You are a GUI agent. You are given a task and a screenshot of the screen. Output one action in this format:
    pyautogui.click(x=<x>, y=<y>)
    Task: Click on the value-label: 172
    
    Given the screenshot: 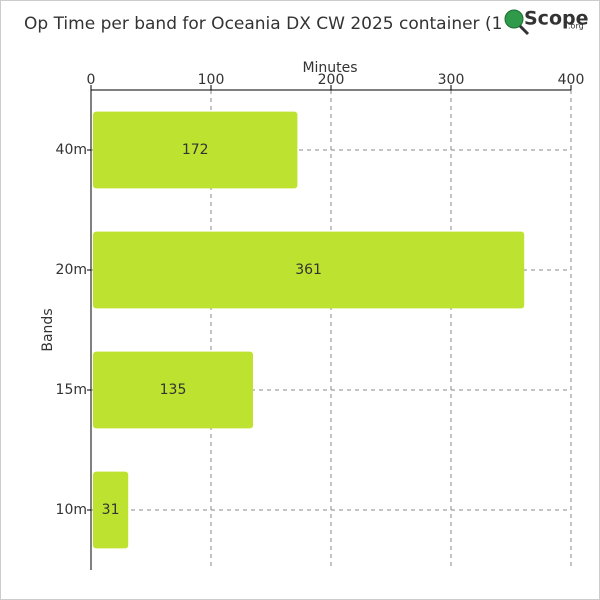 What is the action you would take?
    pyautogui.click(x=195, y=150)
    